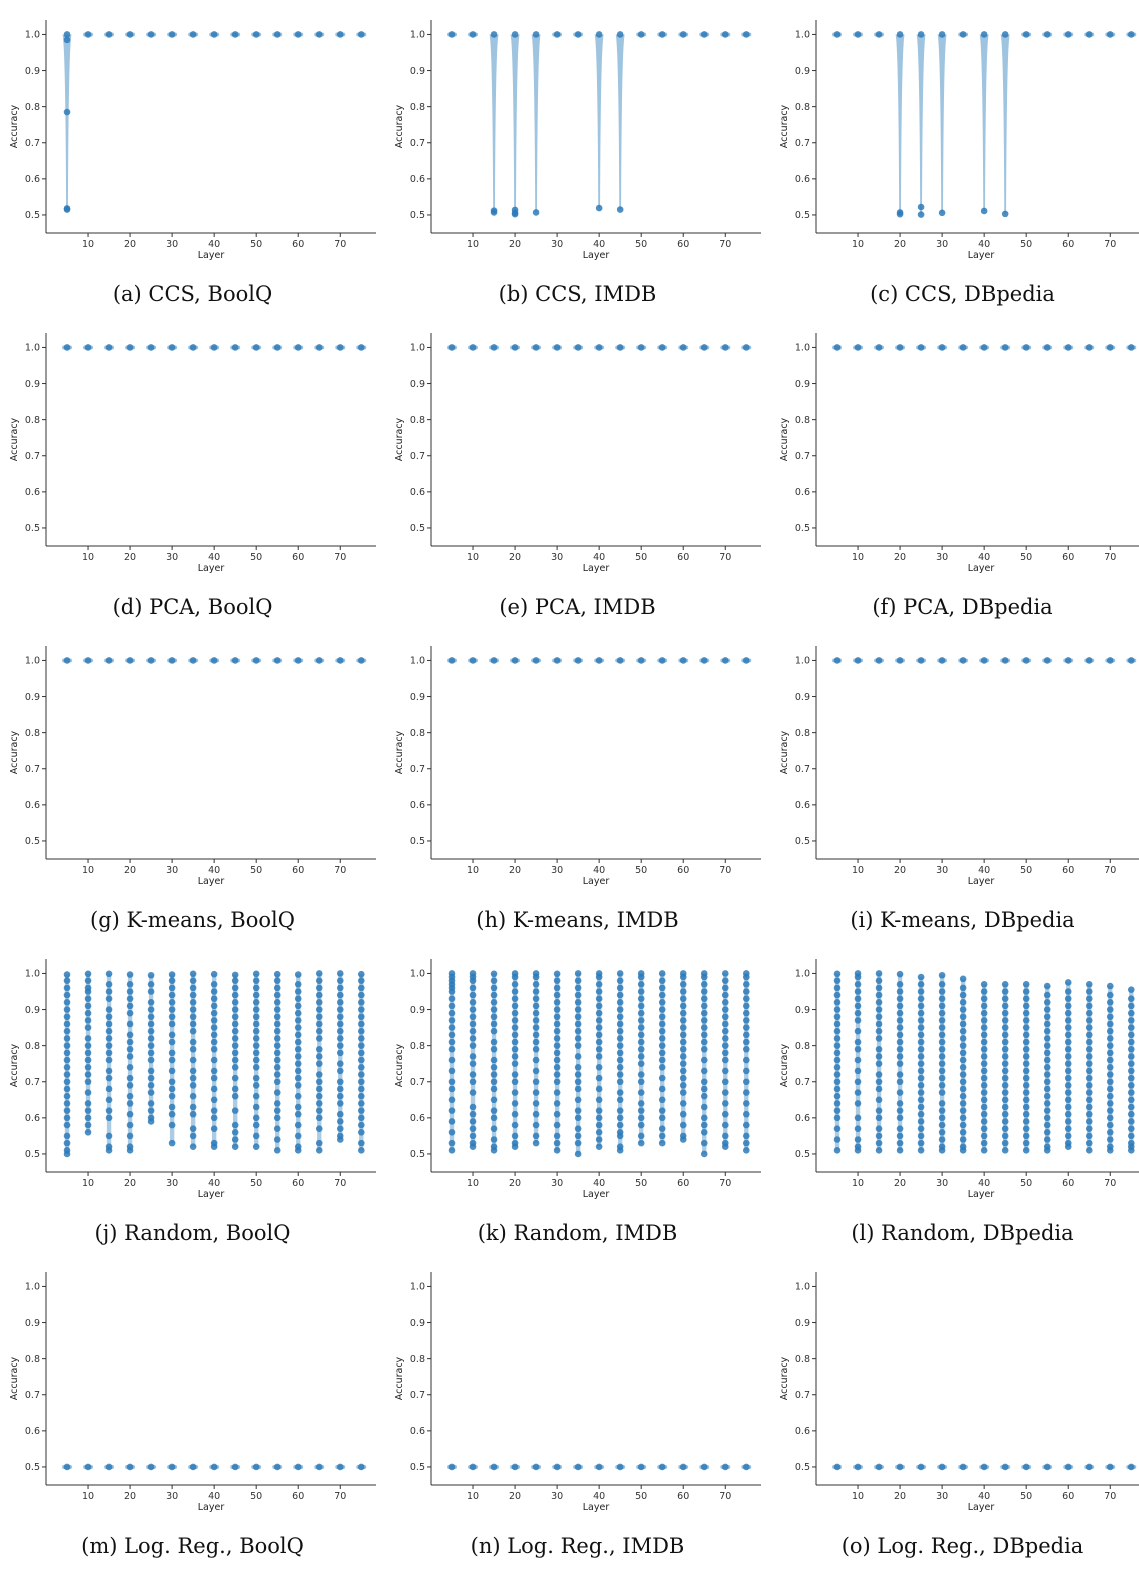 Image resolution: width=1139 pixels, height=1573 pixels. What do you see at coordinates (515, 870) in the screenshot?
I see `x-tick-label: 20` at bounding box center [515, 870].